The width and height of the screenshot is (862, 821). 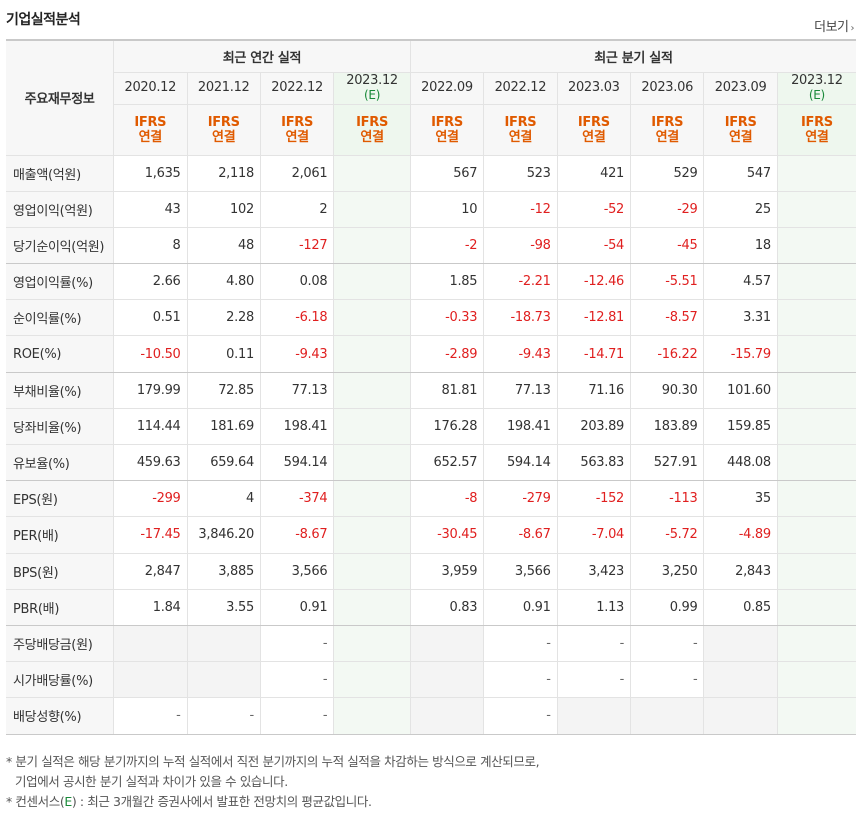 What do you see at coordinates (431, 716) in the screenshot?
I see `table-row: 배당성향(%) - - - -` at bounding box center [431, 716].